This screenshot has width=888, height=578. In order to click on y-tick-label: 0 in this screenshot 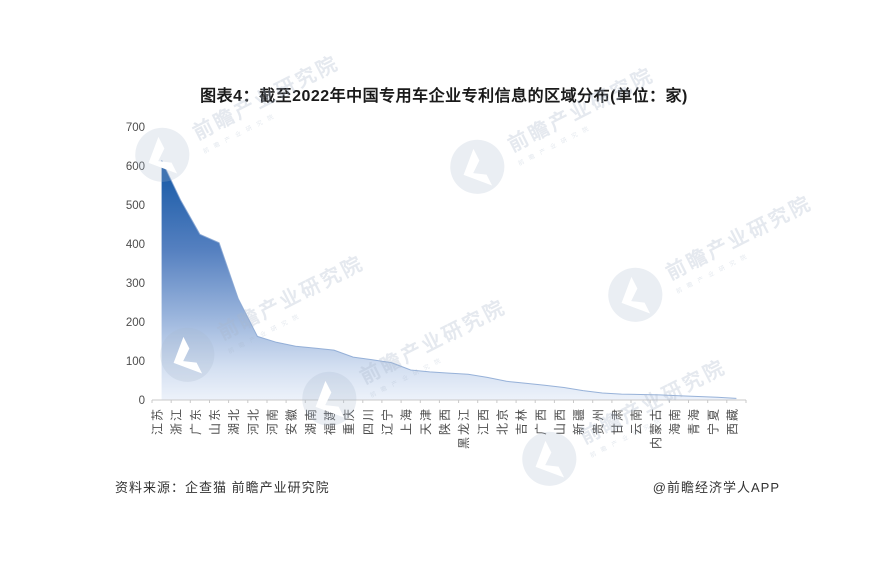, I will do `click(142, 401)`.